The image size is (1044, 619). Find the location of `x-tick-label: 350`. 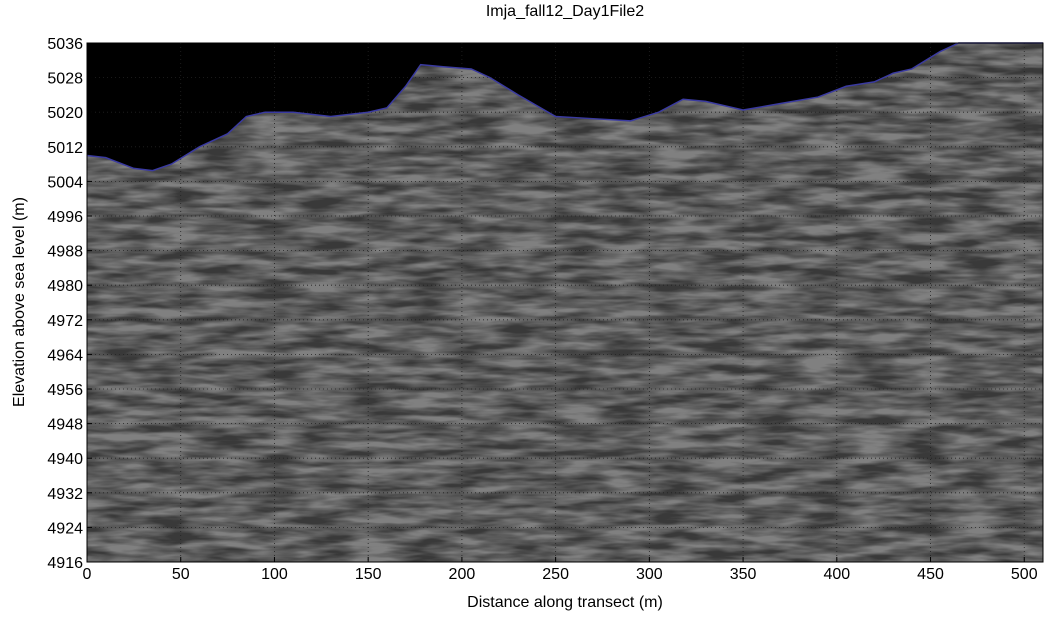

x-tick-label: 350 is located at coordinates (743, 574).